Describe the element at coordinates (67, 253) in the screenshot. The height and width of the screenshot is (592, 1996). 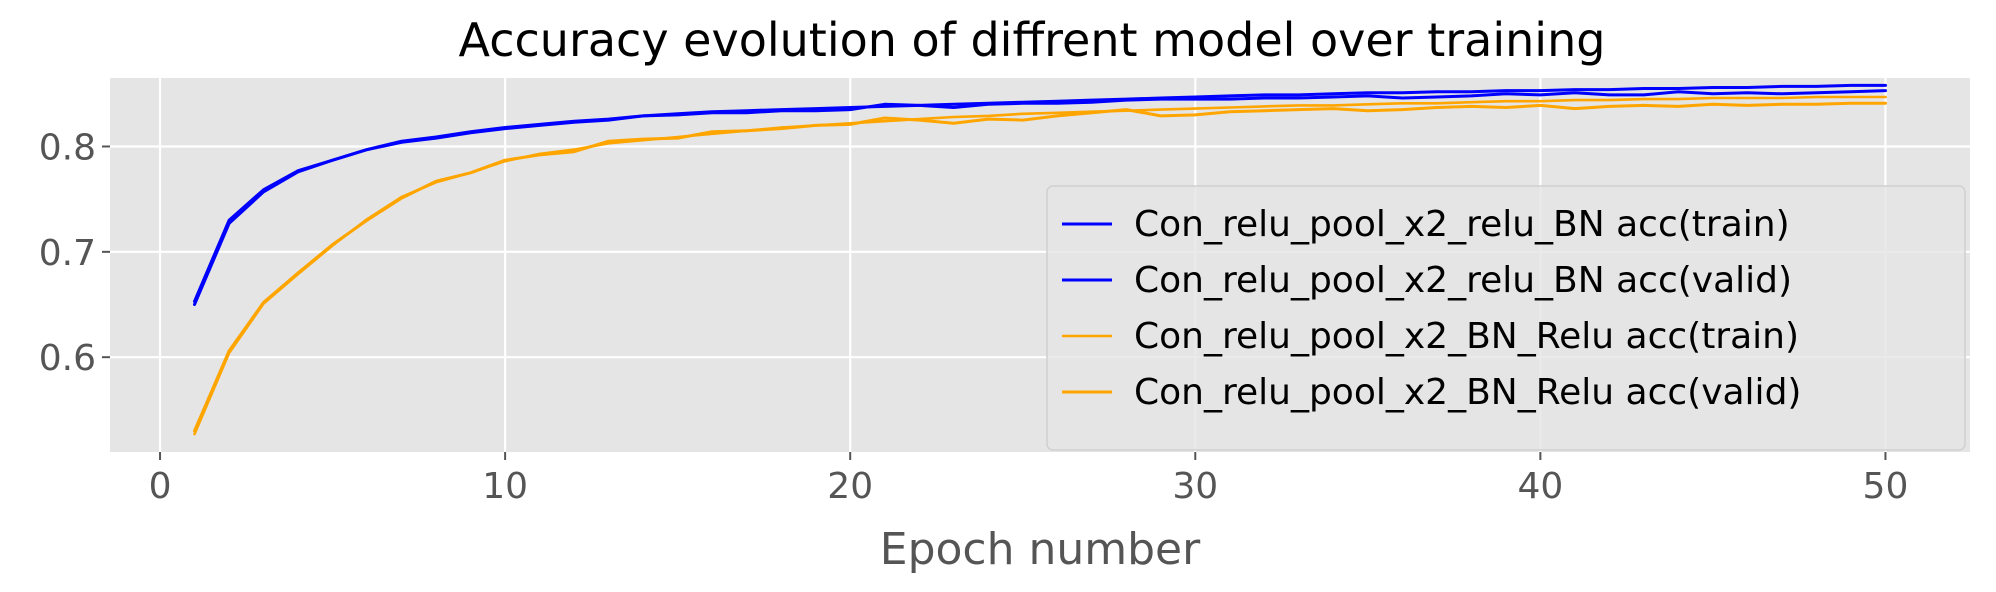
I see `y-tick-label: 0.7` at that location.